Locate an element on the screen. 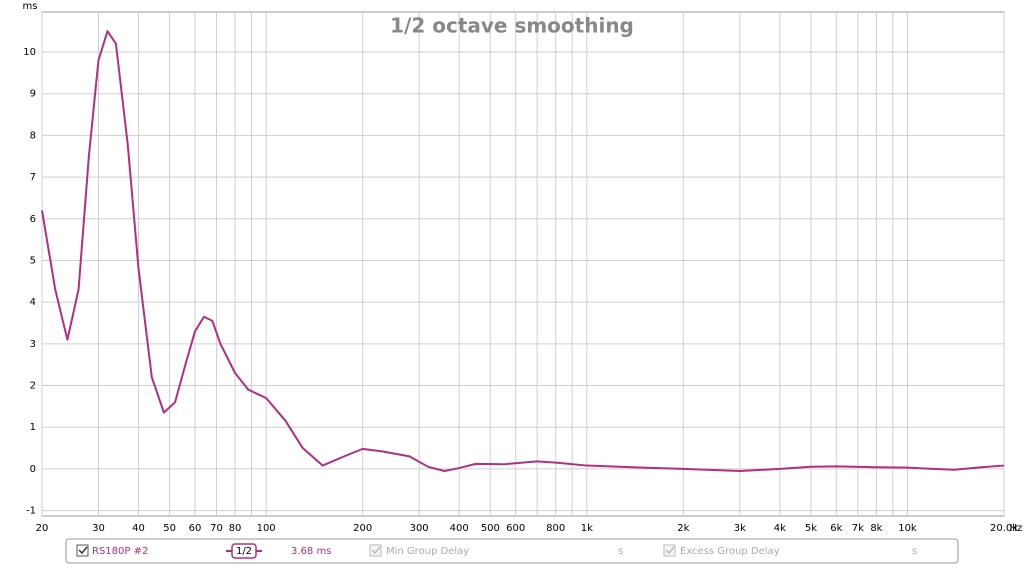 The width and height of the screenshot is (1024, 570). x-tick-label: 500 is located at coordinates (490, 528).